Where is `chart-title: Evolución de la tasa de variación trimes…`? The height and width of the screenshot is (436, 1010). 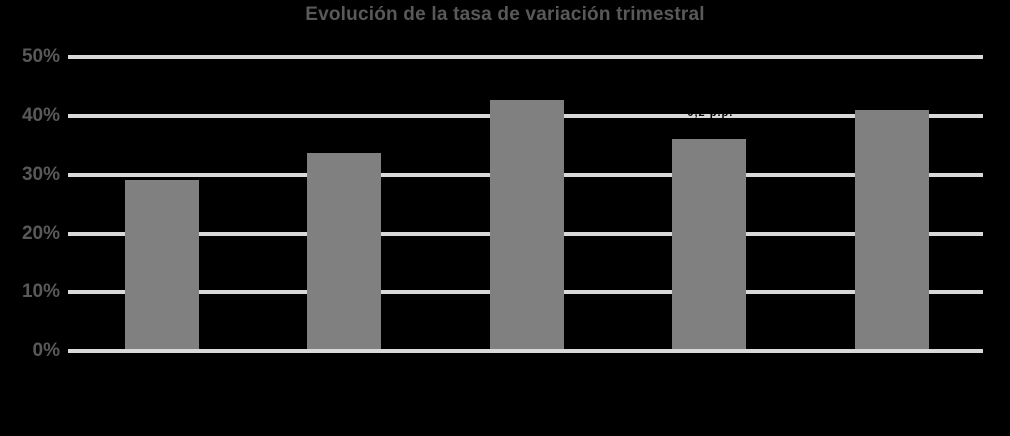
chart-title: Evolución de la tasa de variación trimes… is located at coordinates (505, 14).